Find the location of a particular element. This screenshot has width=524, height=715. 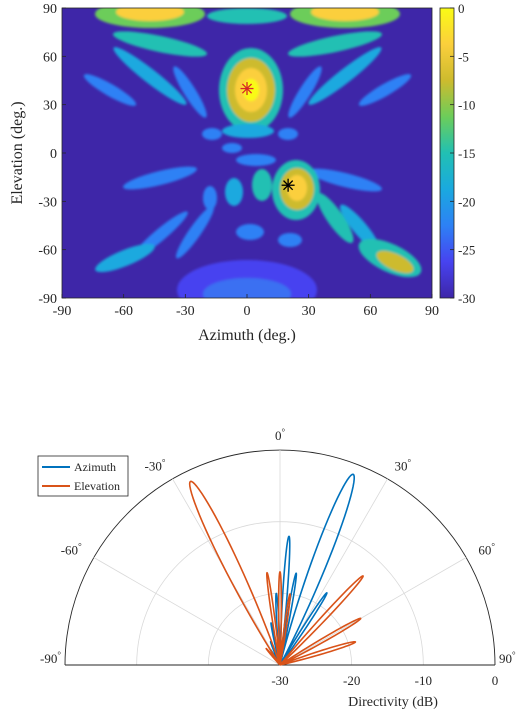

arc-lower-mid is located at coordinates (250, 232).